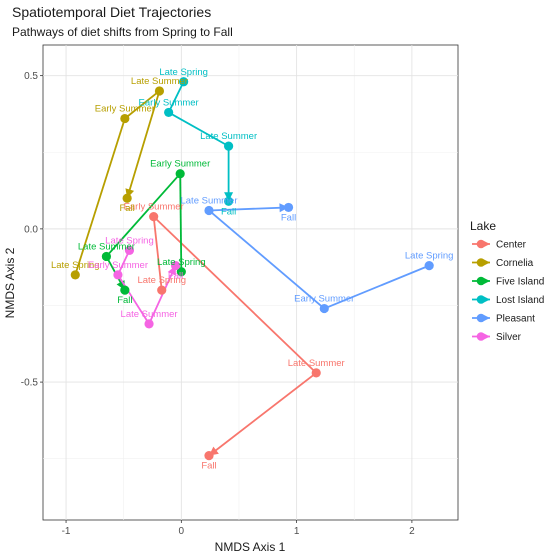 The image size is (550, 556). I want to click on y-tick-label: 0.5, so click(31, 76).